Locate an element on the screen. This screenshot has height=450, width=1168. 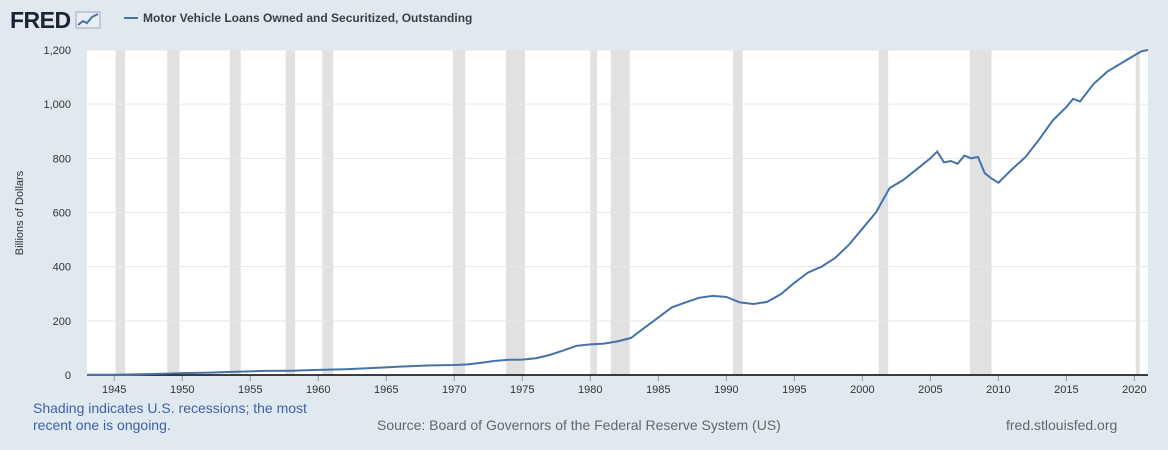
fred-header: FRED is located at coordinates (55, 20).